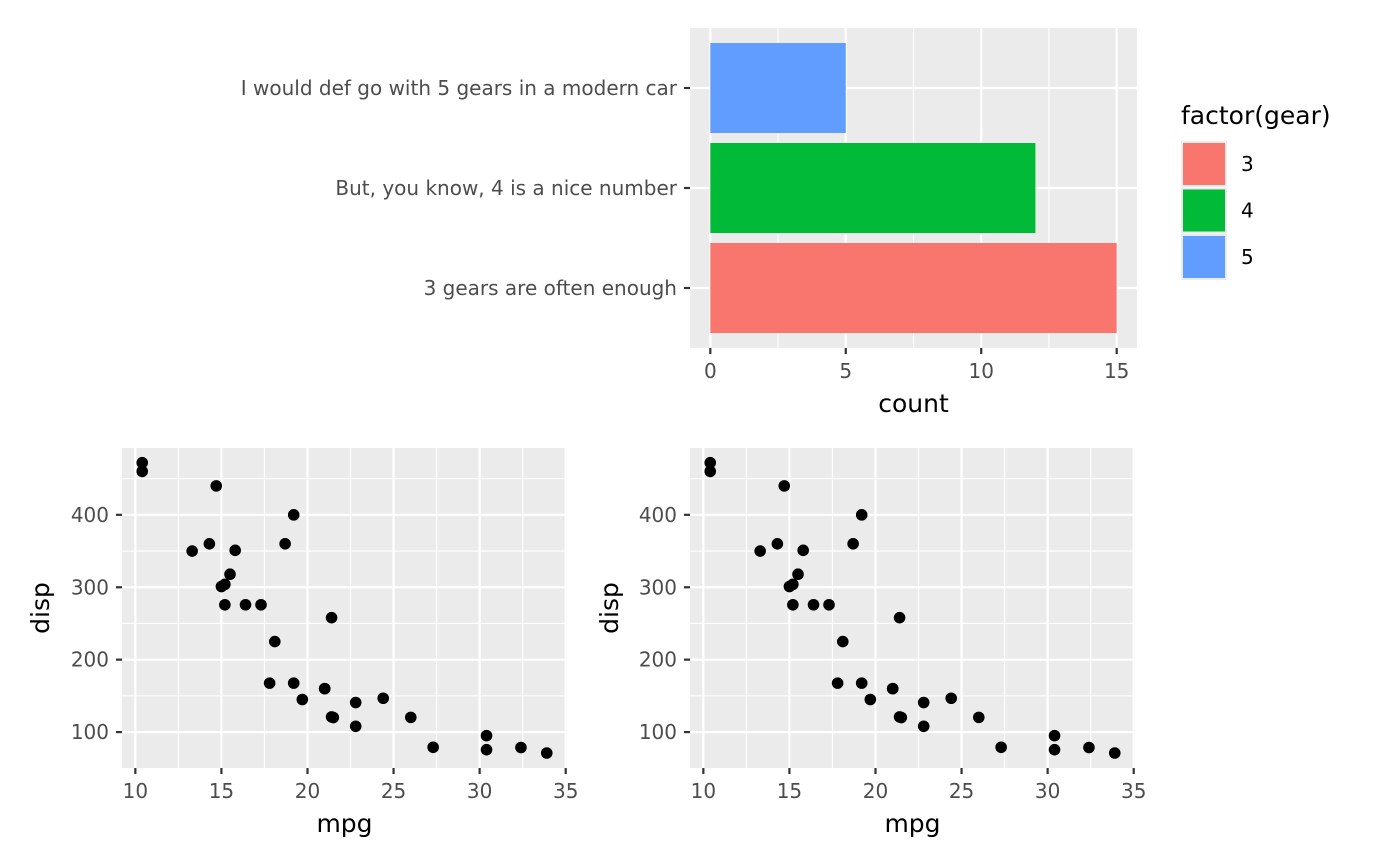  Describe the element at coordinates (789, 791) in the screenshot. I see `s2-x-tick-label: 15` at that location.